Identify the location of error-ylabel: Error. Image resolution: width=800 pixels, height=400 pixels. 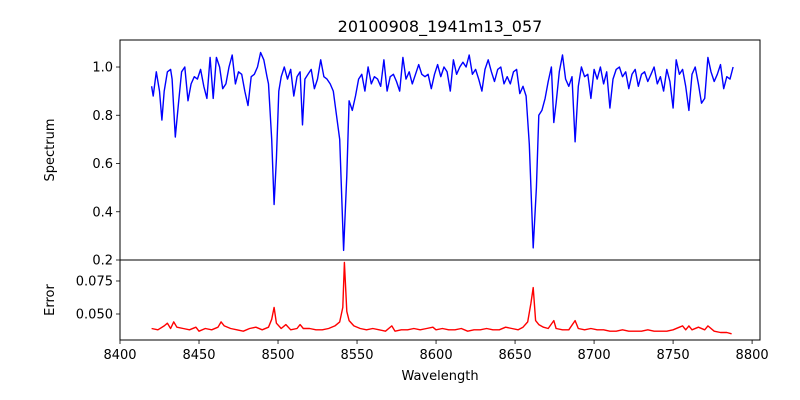
(50, 300).